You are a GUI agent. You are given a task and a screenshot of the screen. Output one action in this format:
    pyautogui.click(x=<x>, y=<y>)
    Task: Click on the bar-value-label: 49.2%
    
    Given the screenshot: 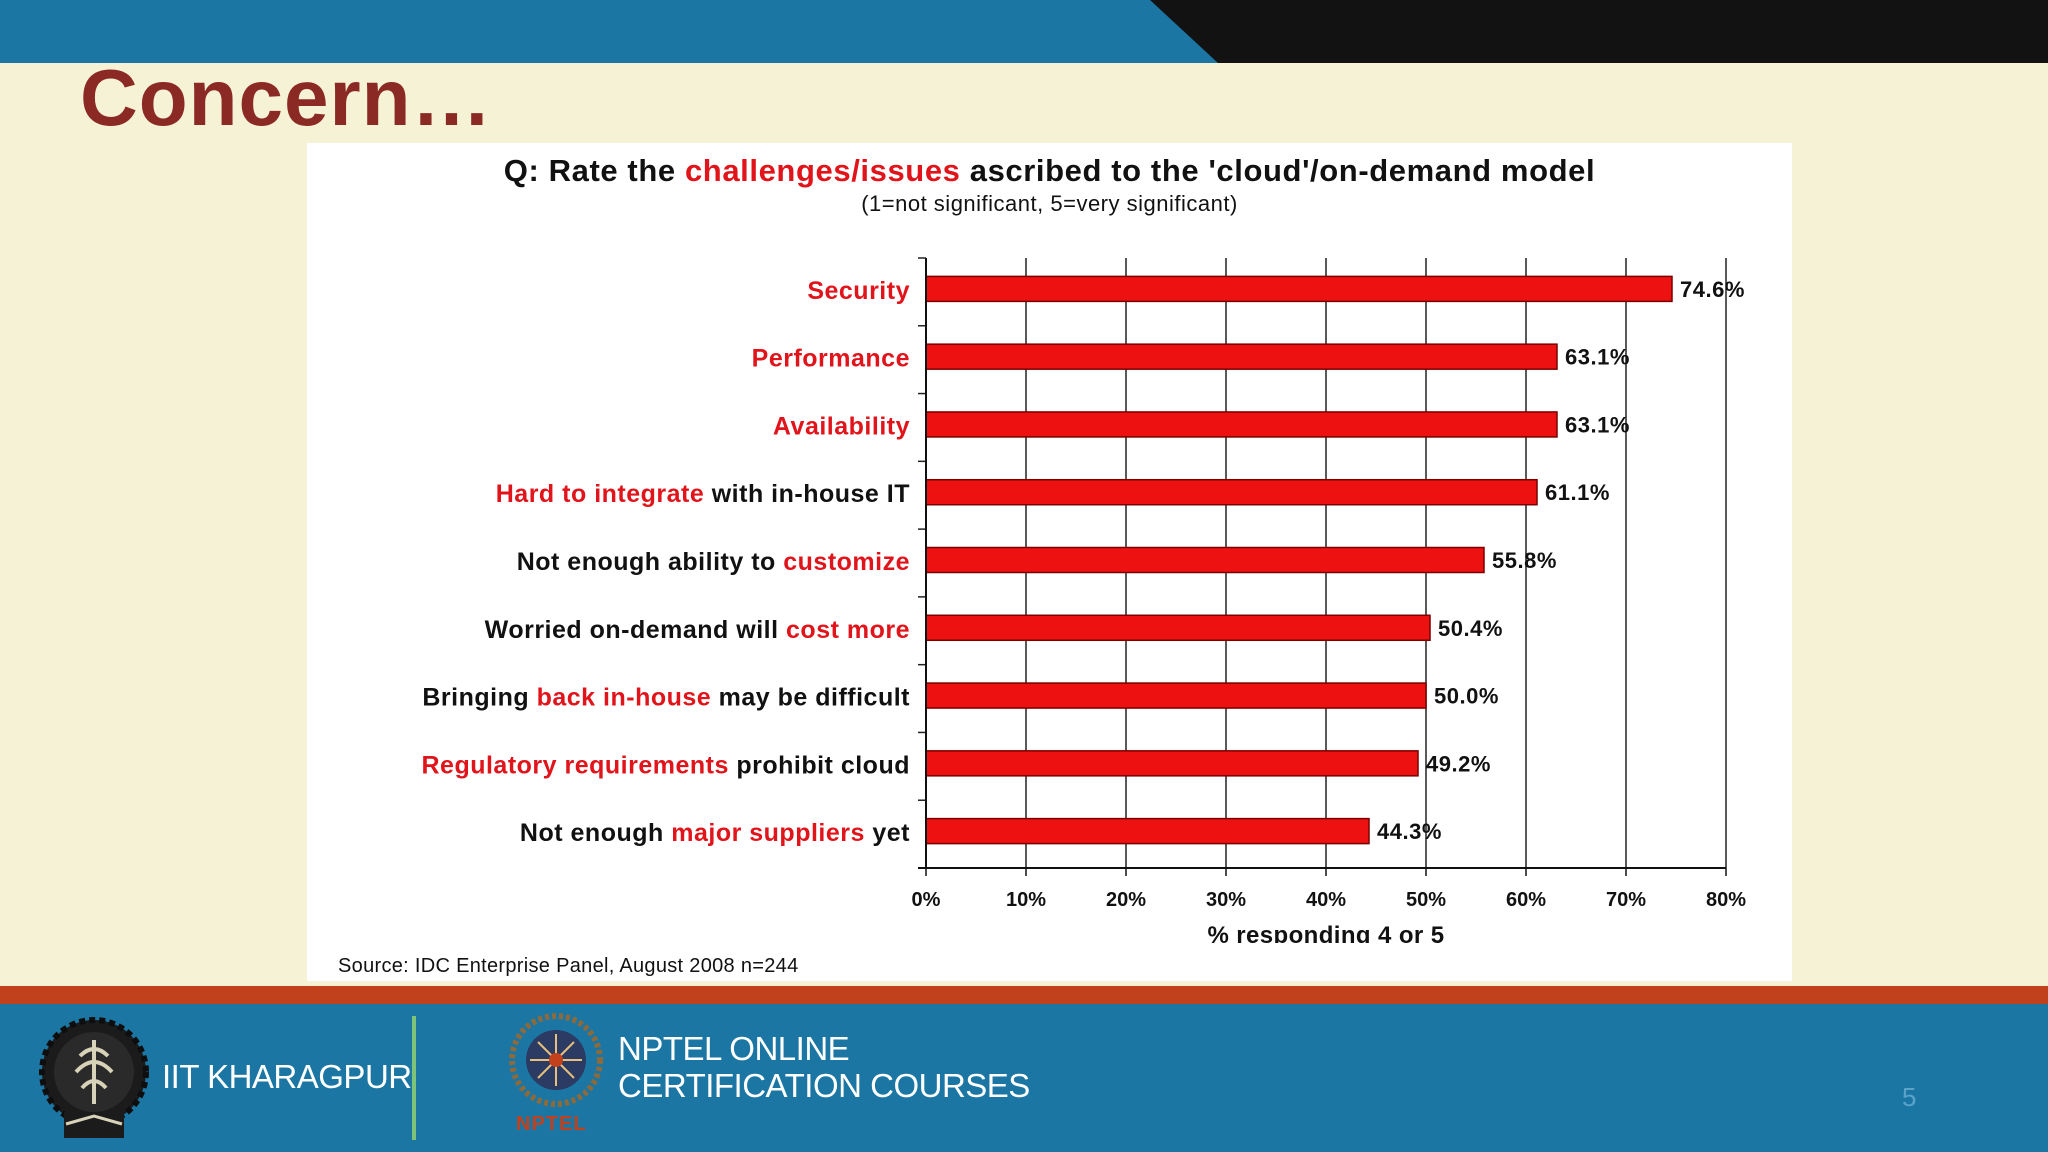 What is the action you would take?
    pyautogui.click(x=1458, y=763)
    